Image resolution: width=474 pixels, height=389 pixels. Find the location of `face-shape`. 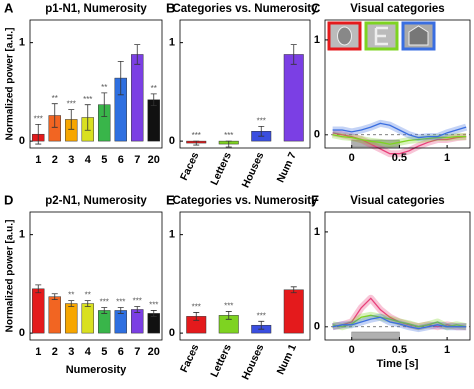

face-shape is located at coordinates (344, 36).